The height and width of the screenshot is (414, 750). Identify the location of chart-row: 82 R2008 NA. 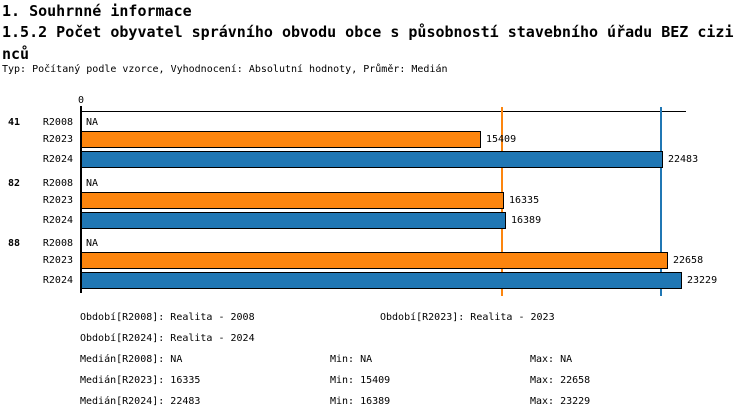
(375, 183).